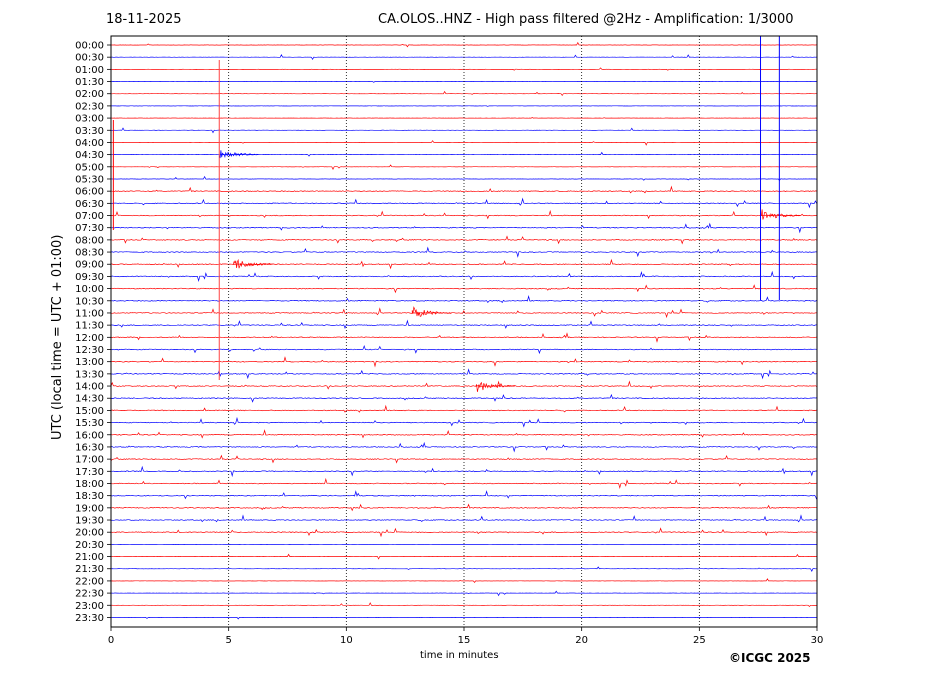  Describe the element at coordinates (89, 374) in the screenshot. I see `y-tick-label: 13:30` at that location.